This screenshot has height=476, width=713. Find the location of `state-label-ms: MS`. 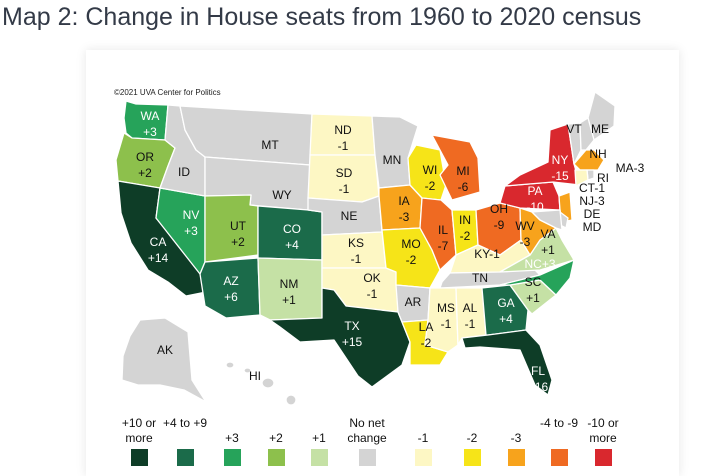

state-label-ms: MS is located at coordinates (446, 308).